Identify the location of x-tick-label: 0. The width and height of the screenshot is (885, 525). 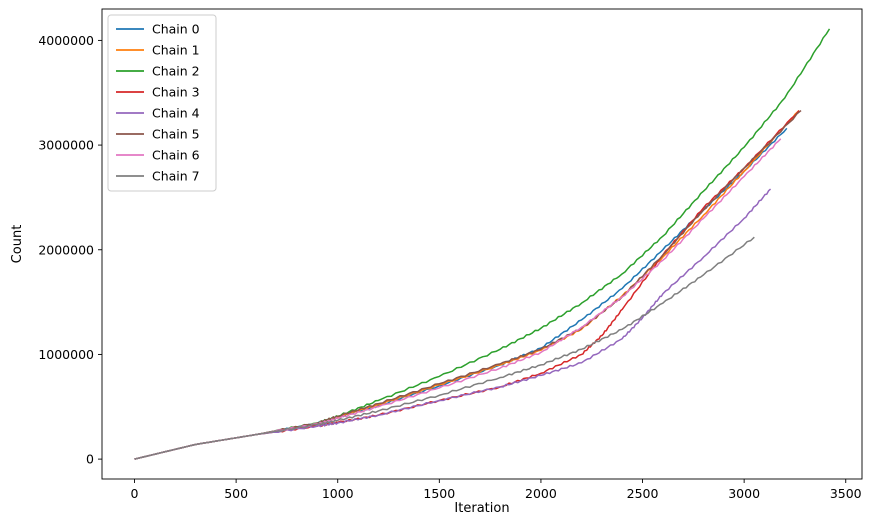
(135, 493).